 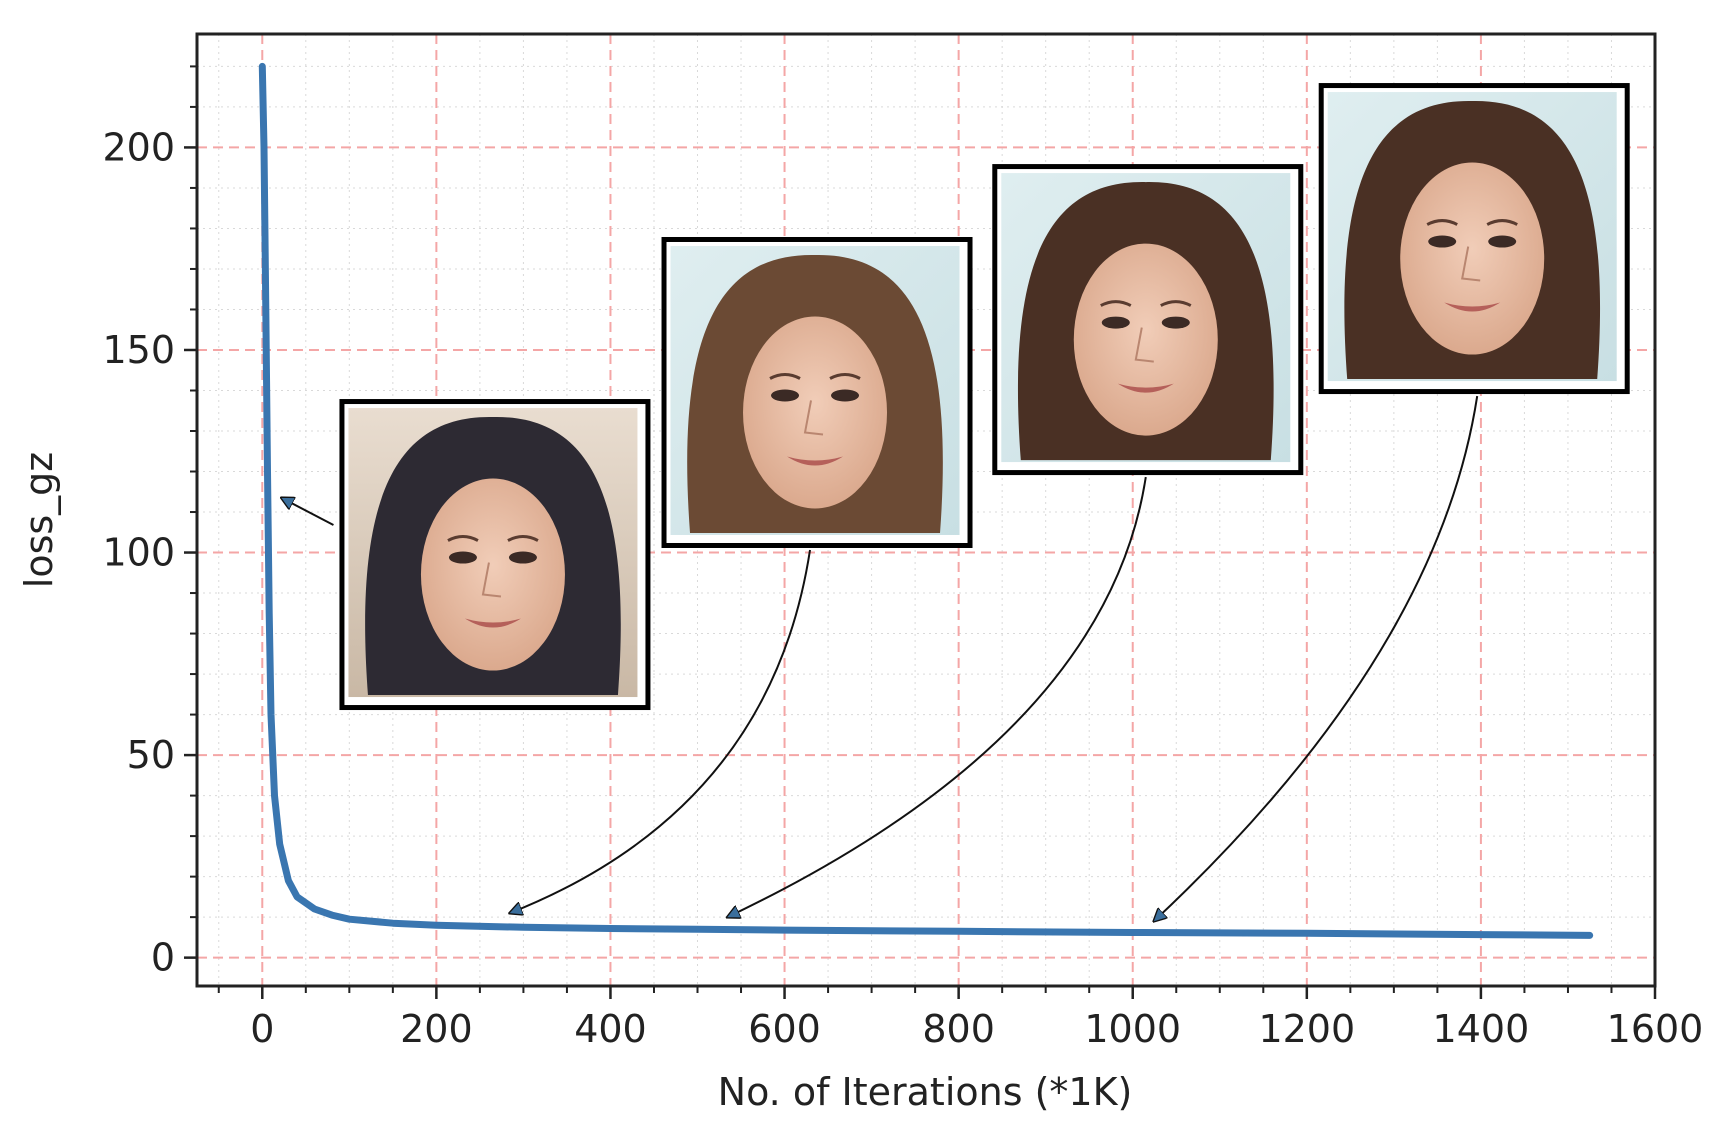 What do you see at coordinates (610, 1029) in the screenshot?
I see `x-tick-label: 400` at bounding box center [610, 1029].